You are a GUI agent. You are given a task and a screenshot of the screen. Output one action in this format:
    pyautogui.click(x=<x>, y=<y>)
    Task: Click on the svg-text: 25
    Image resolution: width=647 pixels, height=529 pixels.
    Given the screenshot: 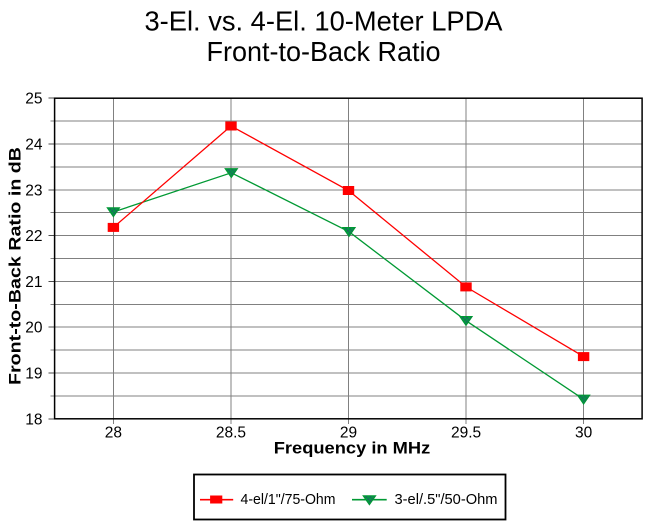 What is the action you would take?
    pyautogui.click(x=33, y=99)
    